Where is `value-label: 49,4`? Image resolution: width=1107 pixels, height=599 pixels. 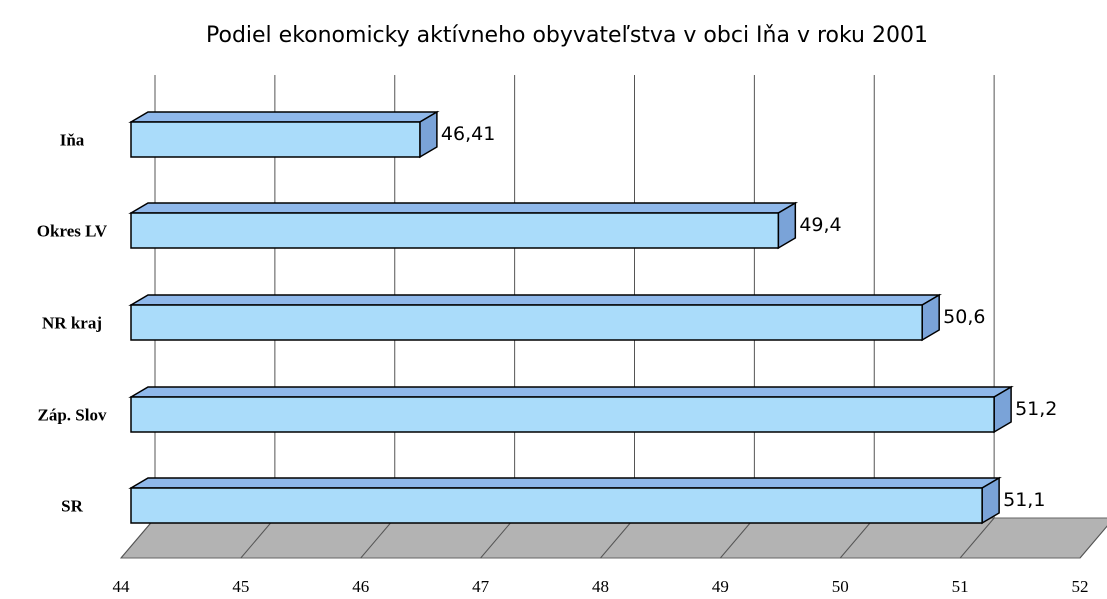 value-label: 49,4 is located at coordinates (820, 225).